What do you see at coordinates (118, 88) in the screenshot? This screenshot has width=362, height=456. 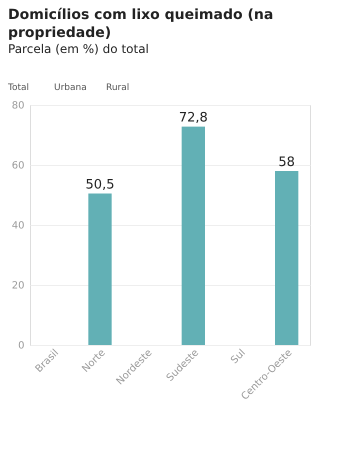 I see `text: Rural` at bounding box center [118, 88].